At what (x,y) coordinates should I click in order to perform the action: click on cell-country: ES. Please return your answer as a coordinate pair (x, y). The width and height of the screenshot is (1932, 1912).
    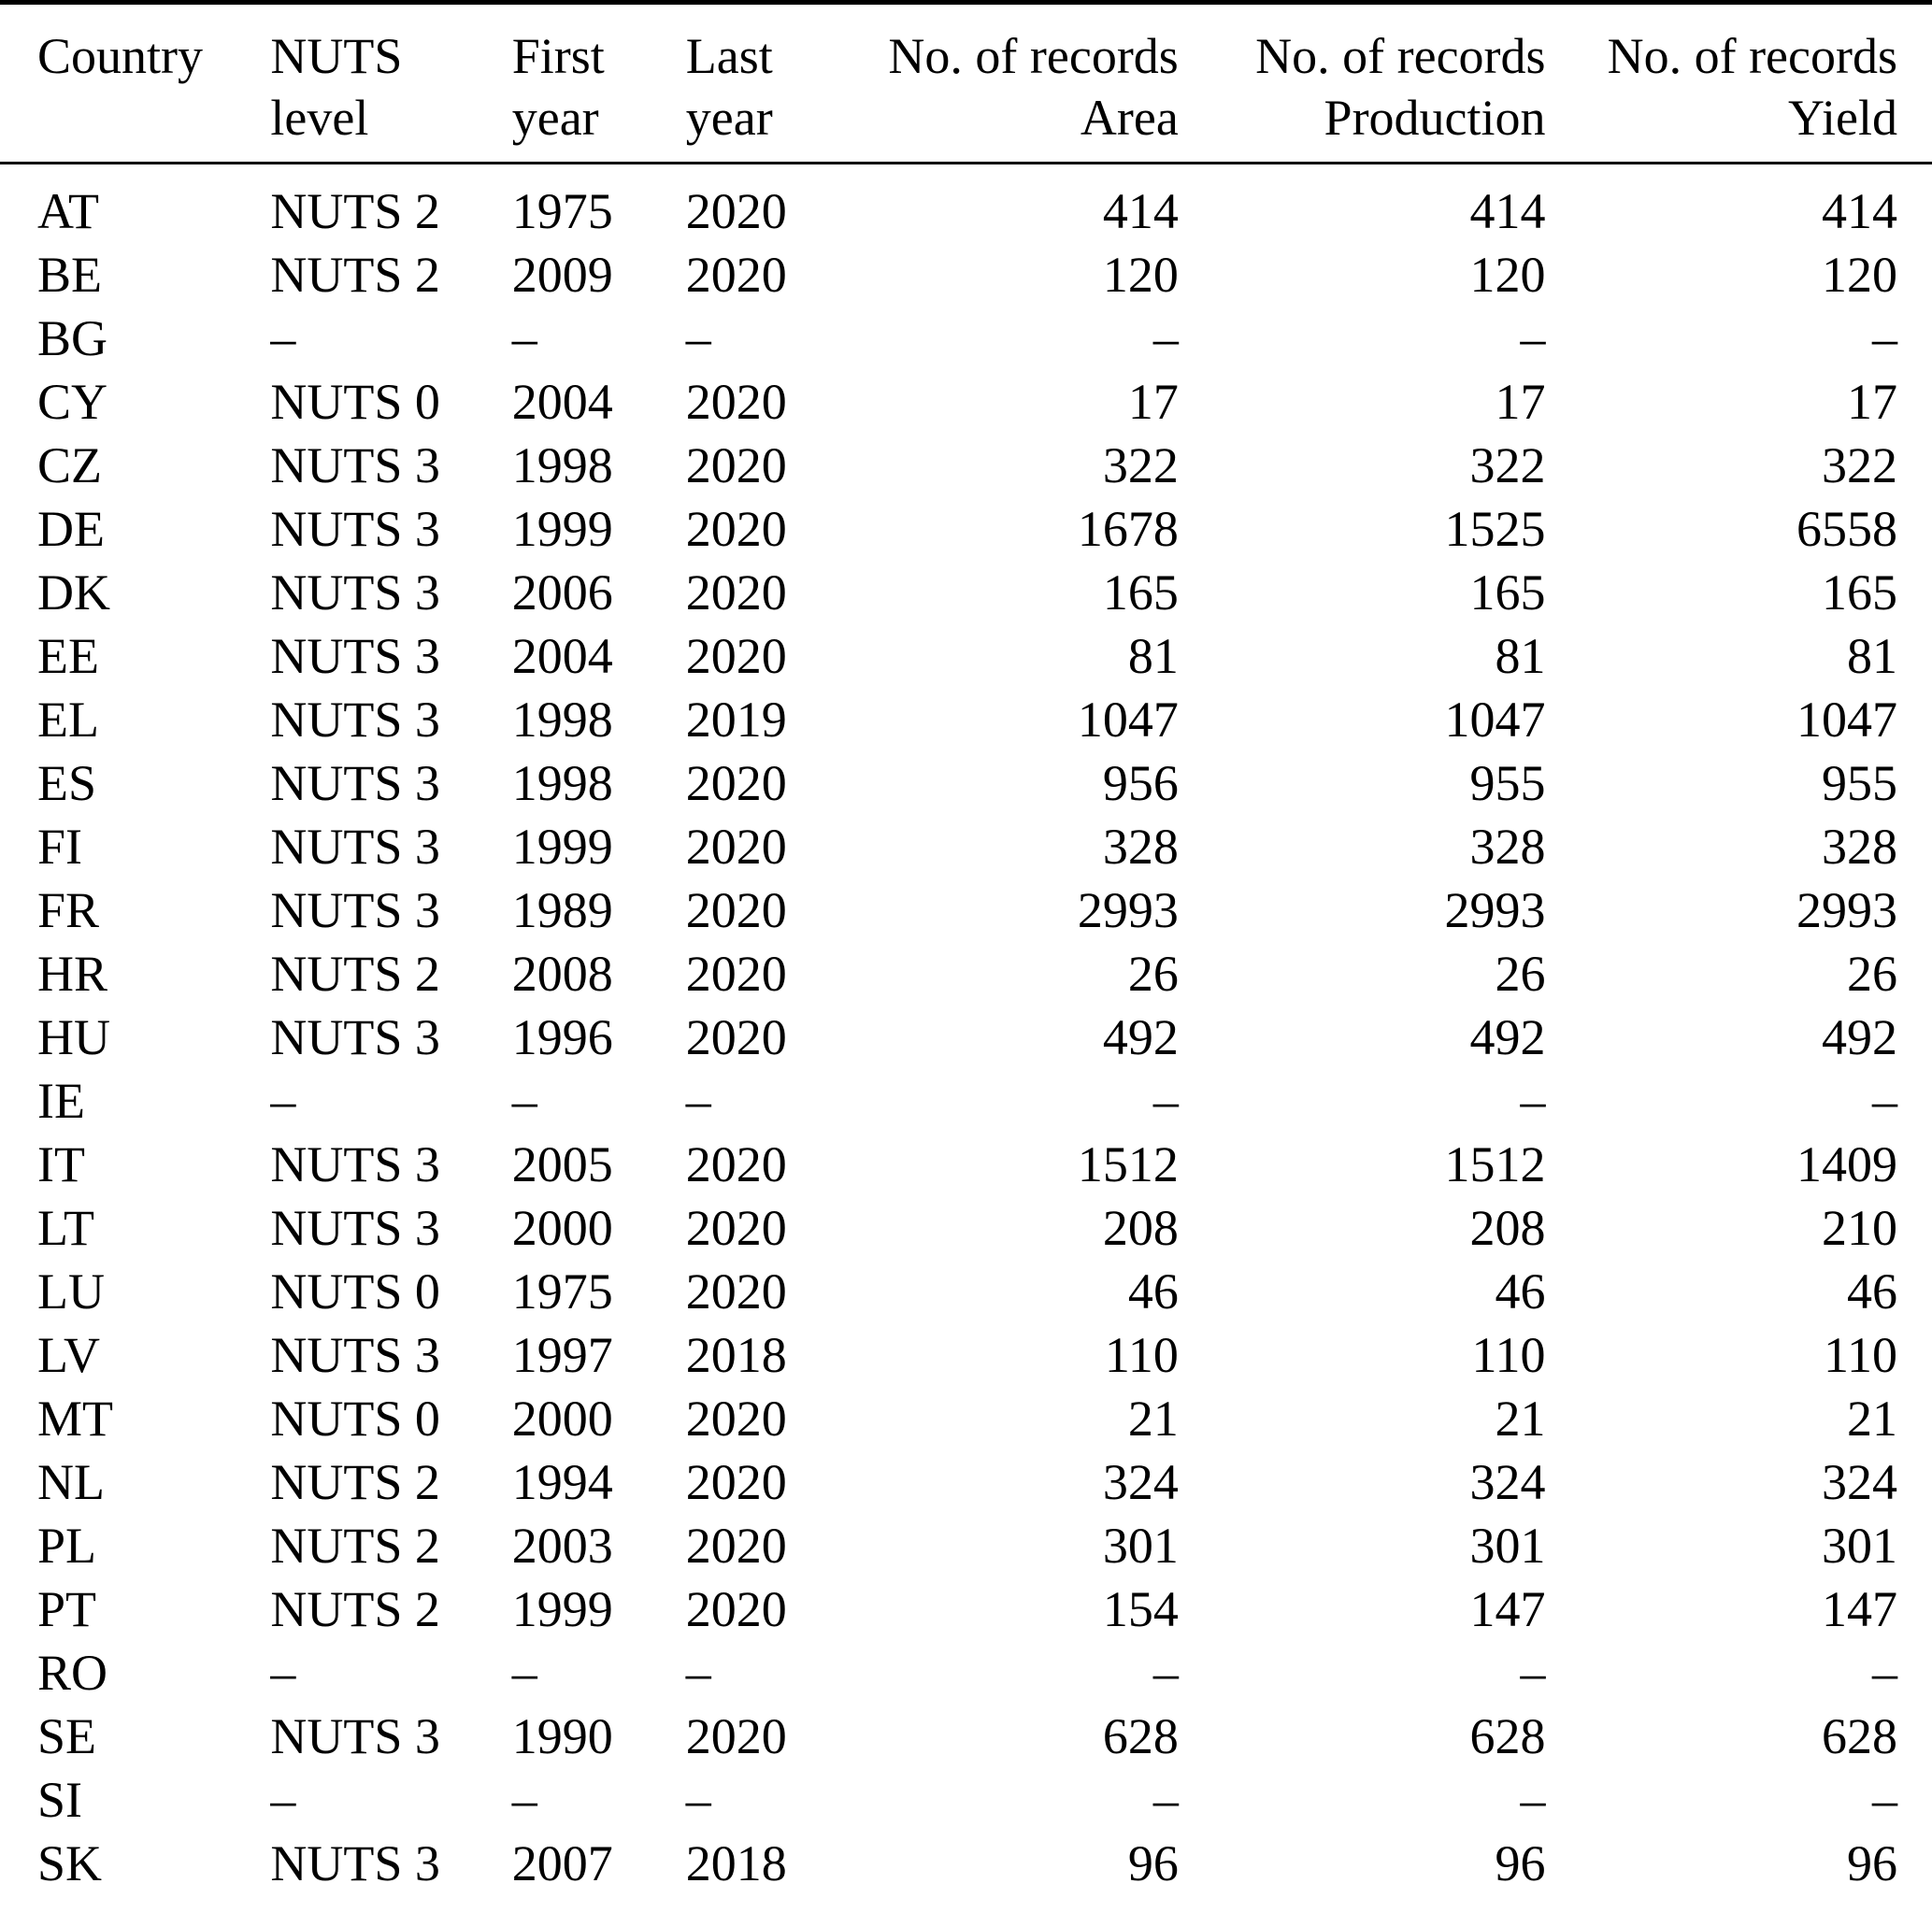
    Looking at the image, I should click on (67, 783).